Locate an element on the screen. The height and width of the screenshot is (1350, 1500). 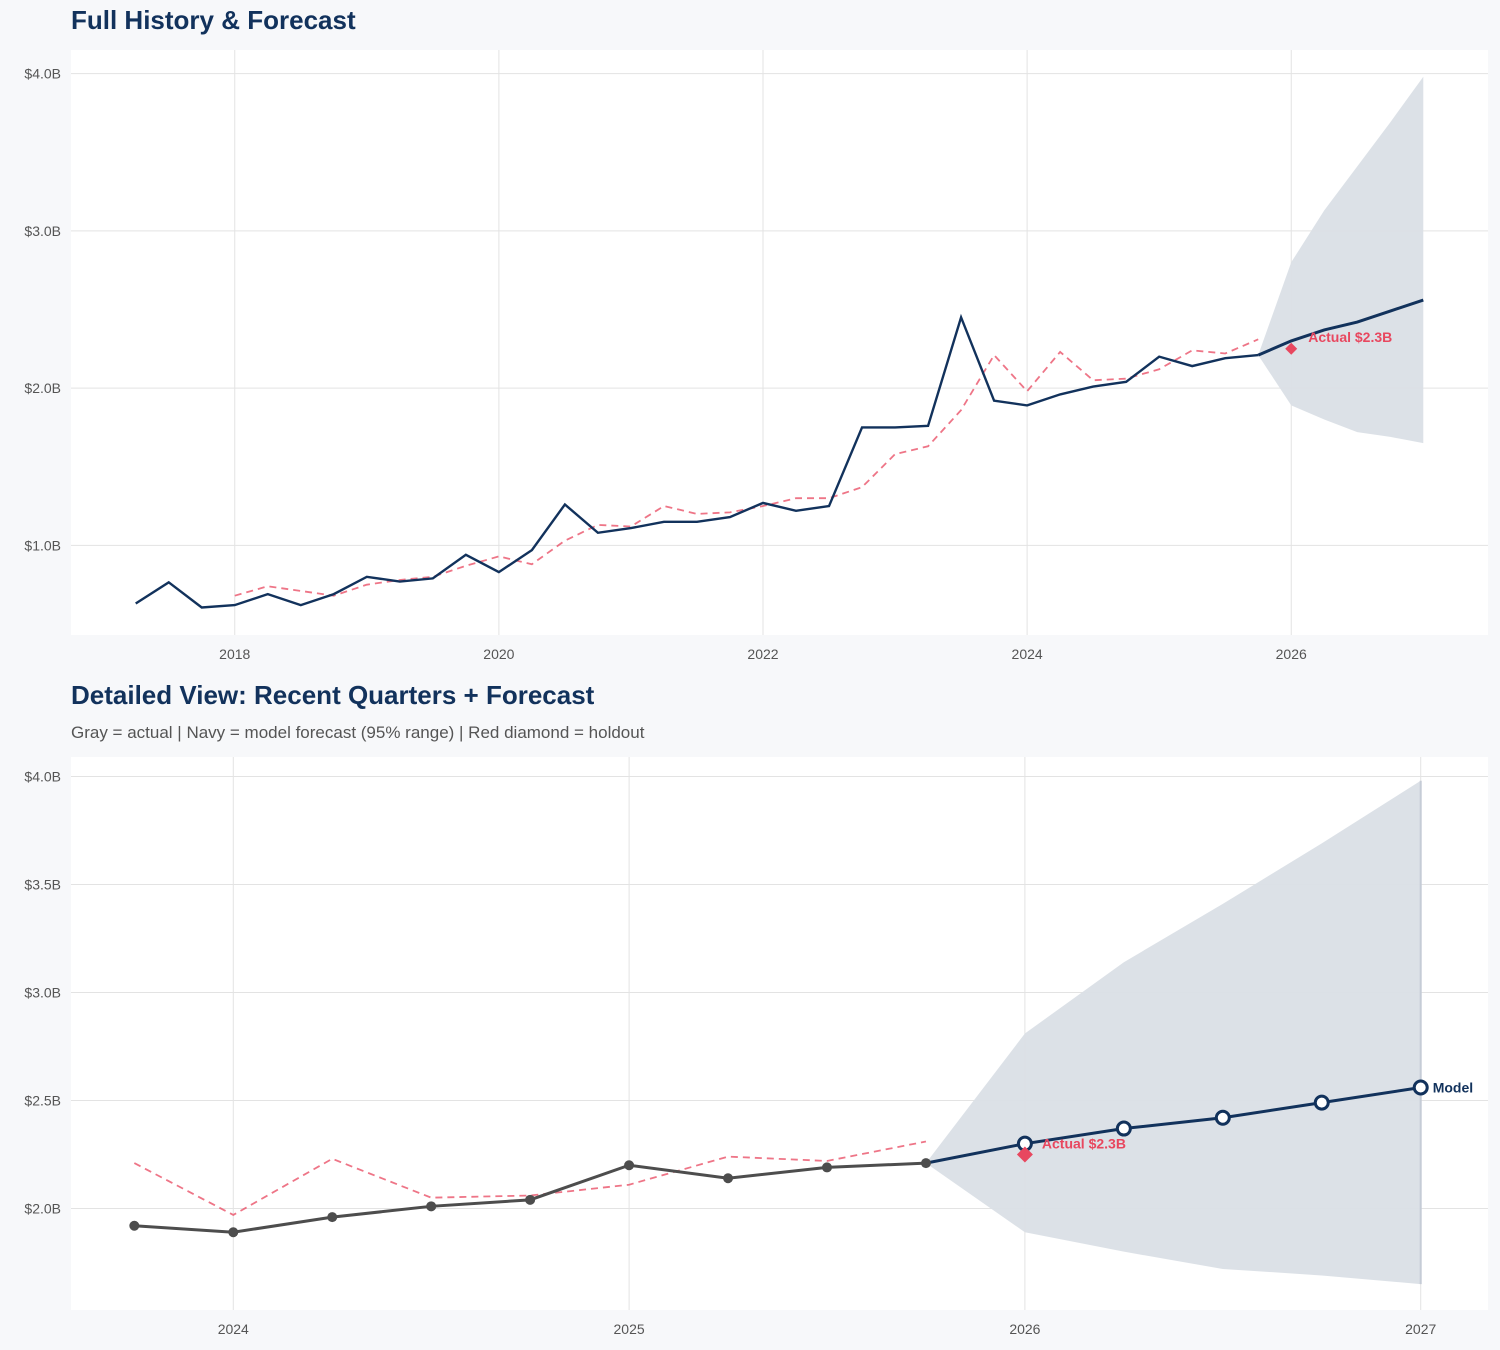
forecast-label: Model is located at coordinates (1453, 1088).